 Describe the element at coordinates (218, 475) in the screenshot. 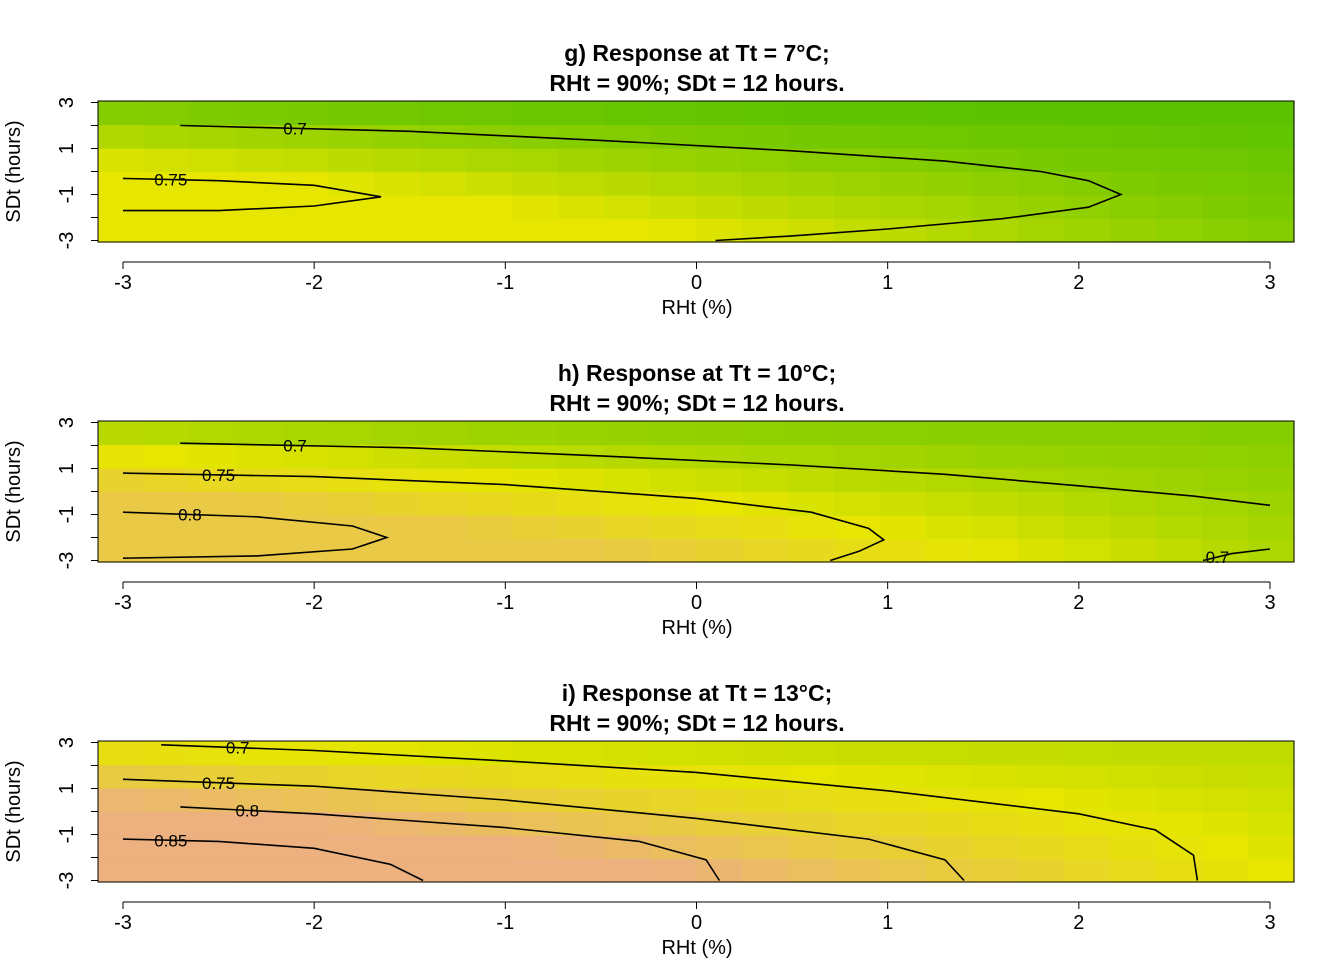

I see `contour-label: 0.75` at that location.